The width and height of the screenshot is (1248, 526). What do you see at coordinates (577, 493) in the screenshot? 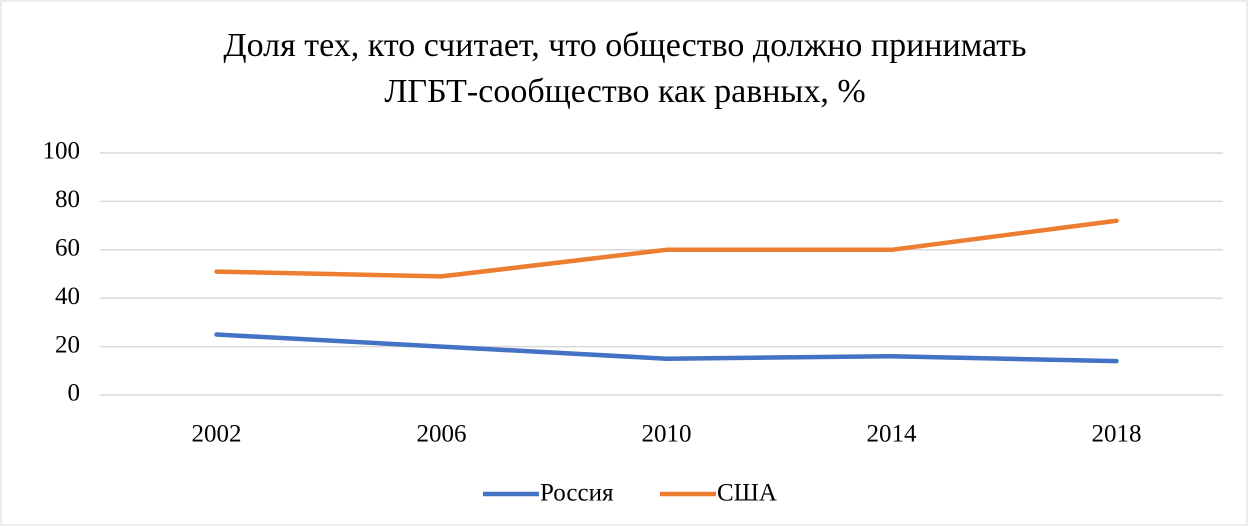
I see `legend-label: Россия` at bounding box center [577, 493].